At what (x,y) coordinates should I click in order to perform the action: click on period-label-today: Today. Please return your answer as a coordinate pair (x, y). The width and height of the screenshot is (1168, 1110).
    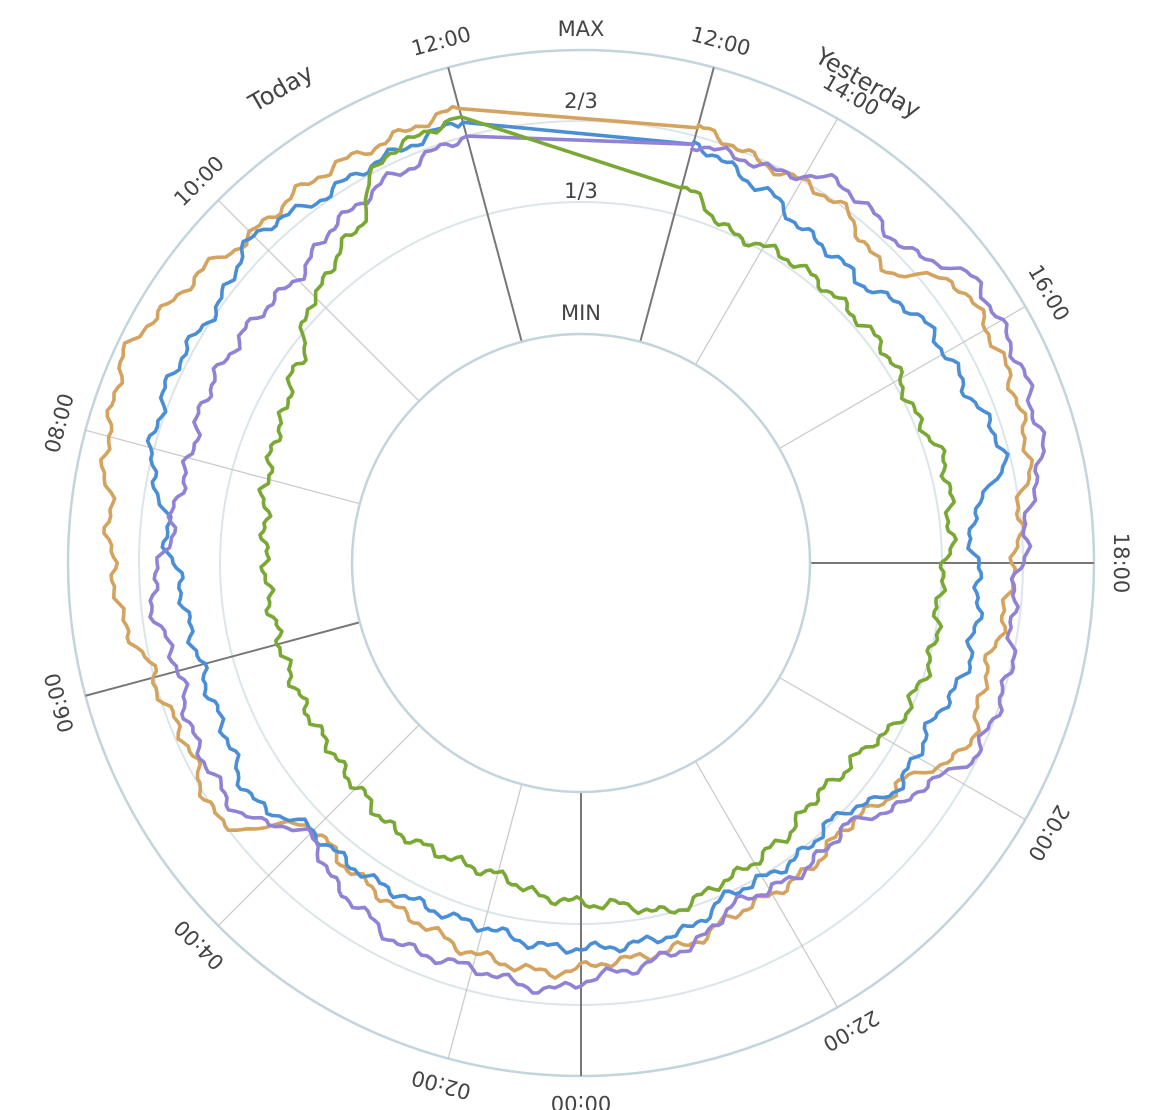
    Looking at the image, I should click on (280, 88).